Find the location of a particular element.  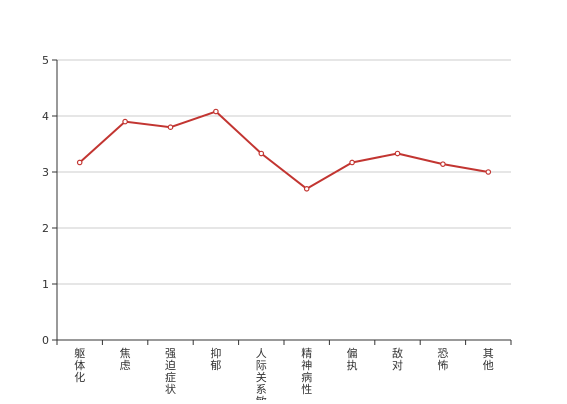

x-tick-label: 精神病性 is located at coordinates (306, 371).